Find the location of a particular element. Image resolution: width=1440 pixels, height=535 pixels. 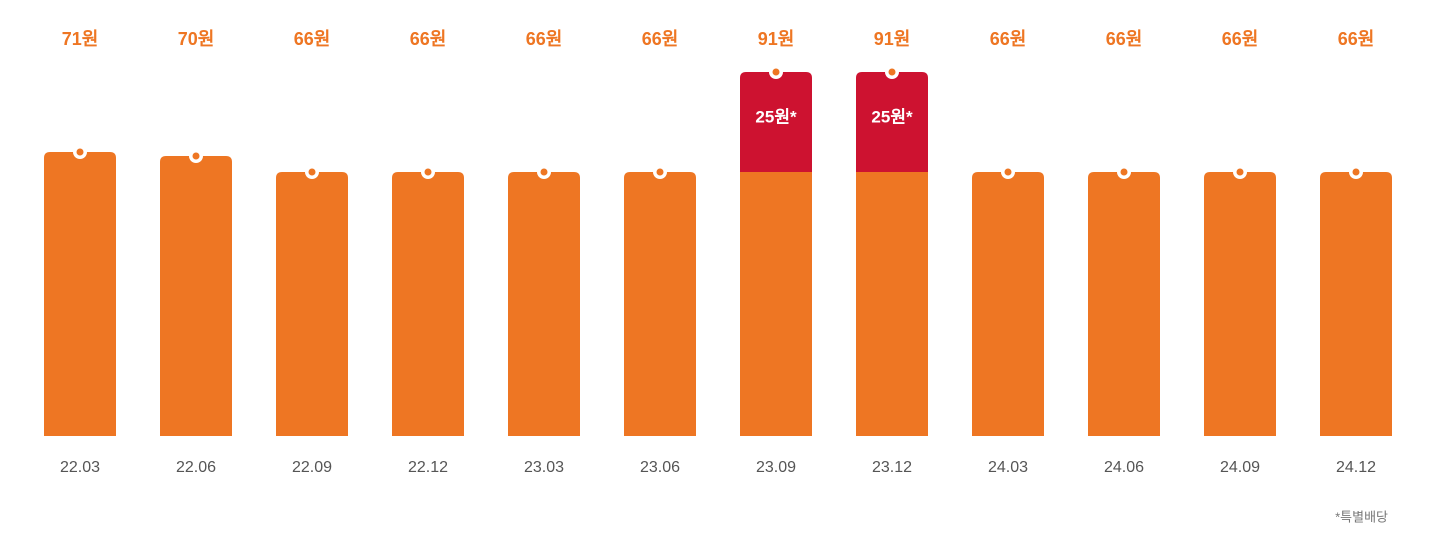

total-label: 71원 is located at coordinates (80, 39).